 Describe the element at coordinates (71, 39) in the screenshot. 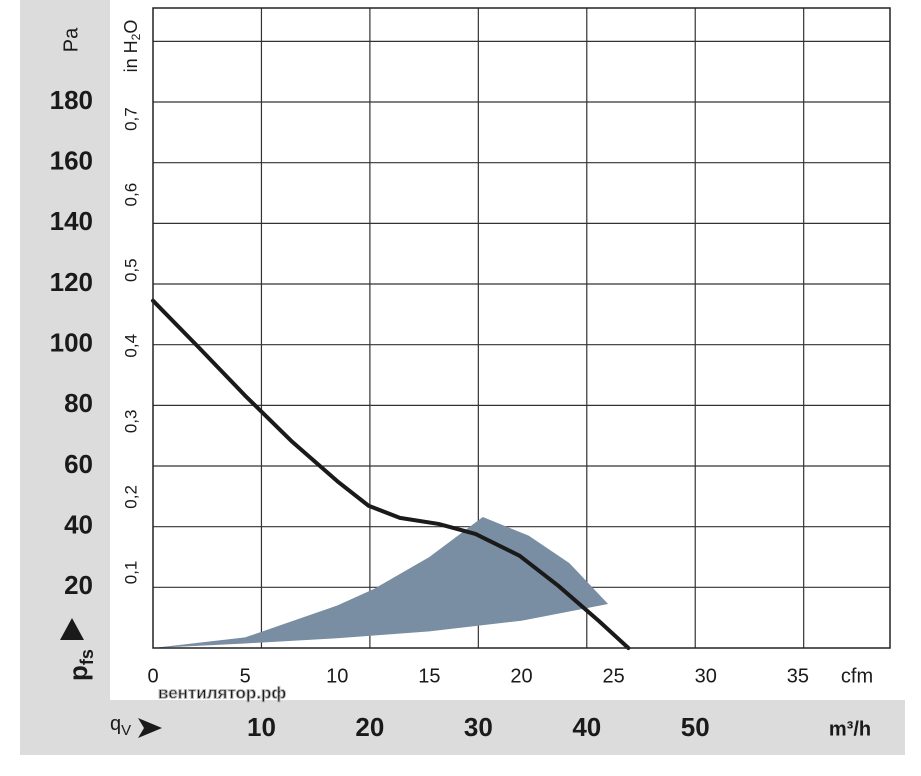

I see `y-unit: Pa` at that location.